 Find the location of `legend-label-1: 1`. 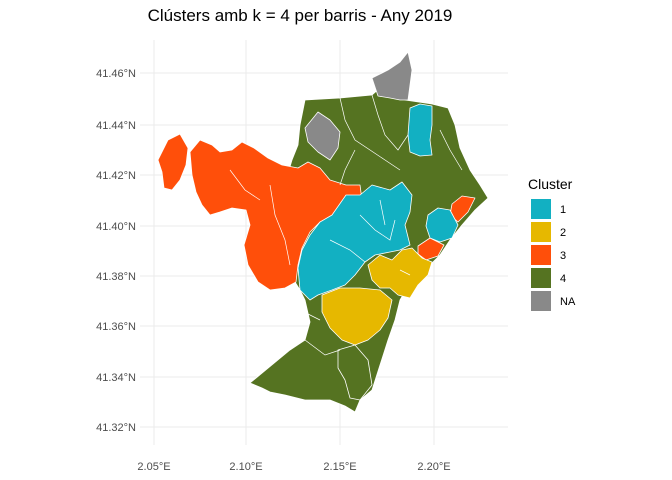

legend-label-1: 1 is located at coordinates (563, 210).